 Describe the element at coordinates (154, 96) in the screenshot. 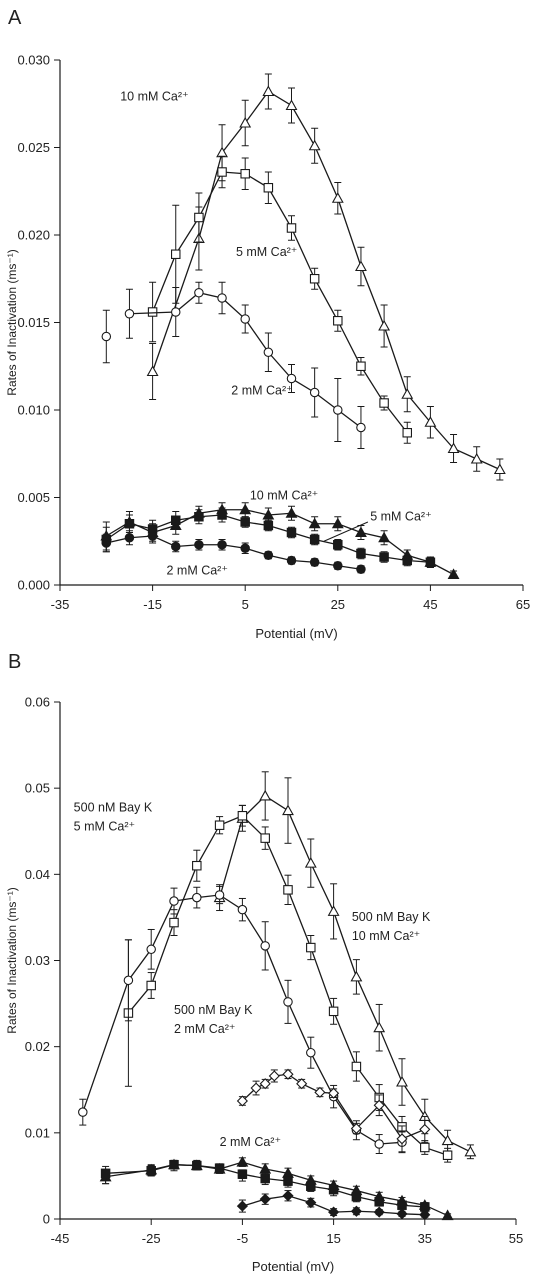

I see `annotation-label: 10 mM Ca²⁺` at that location.